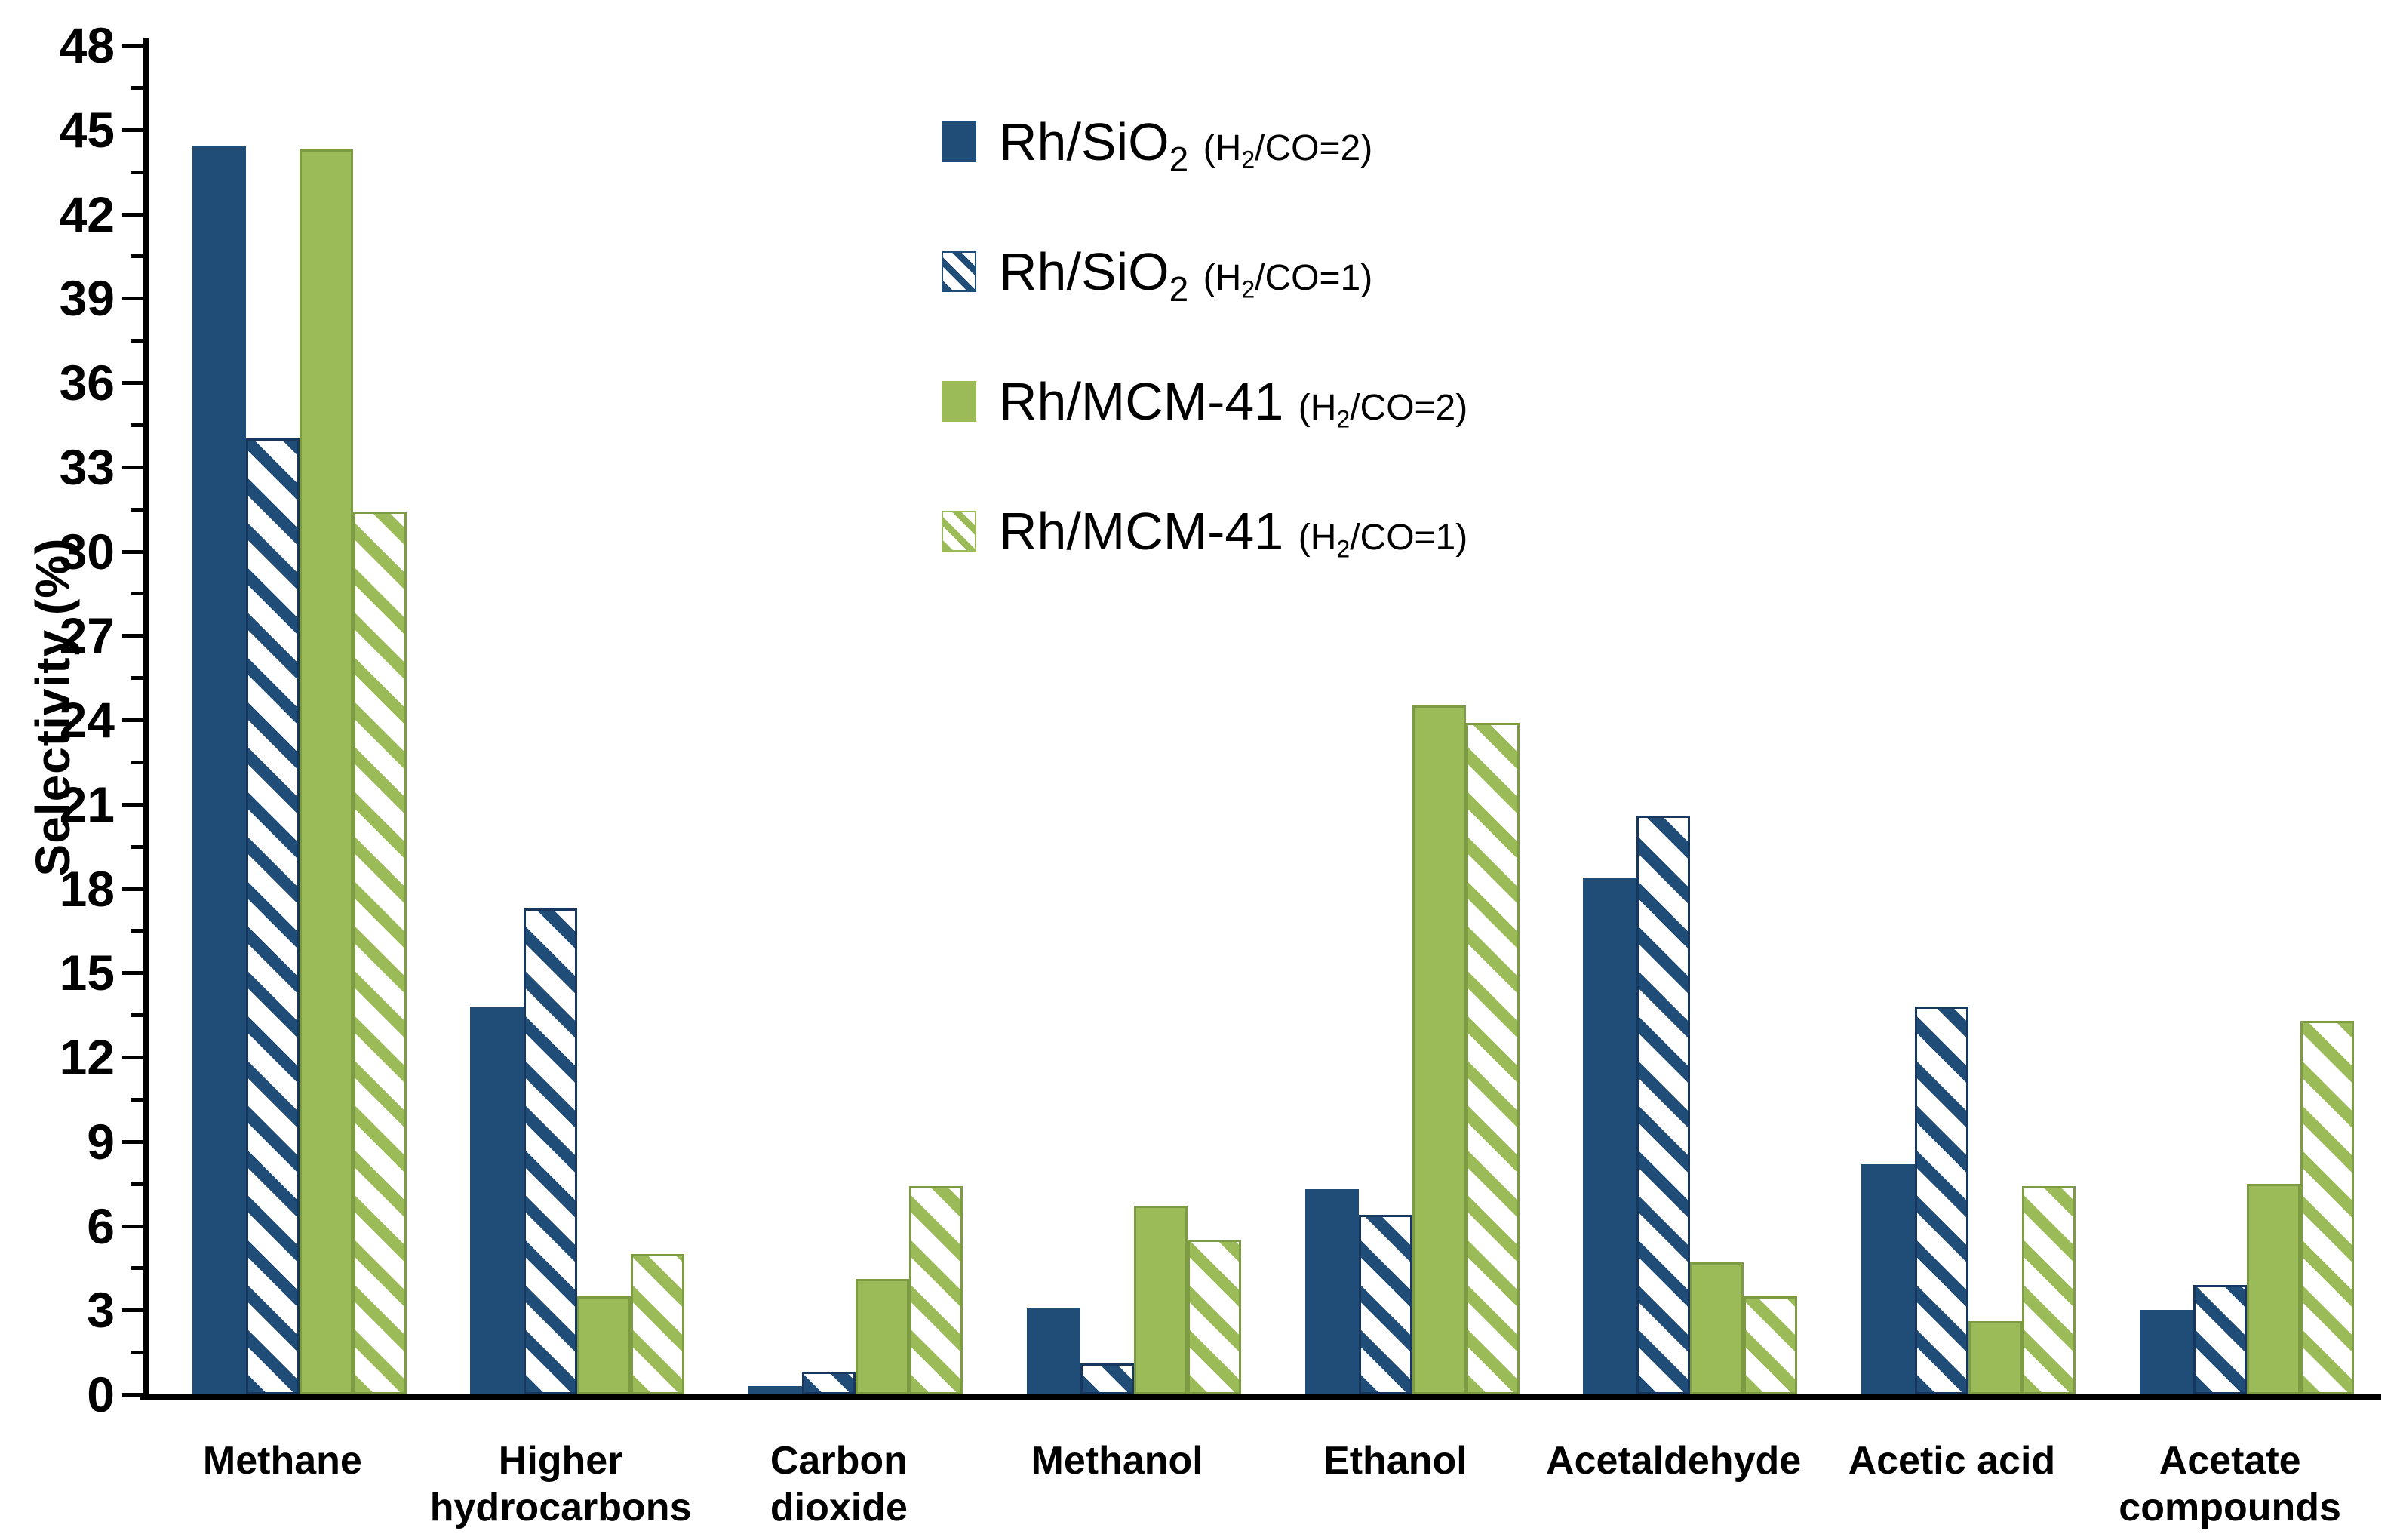 The width and height of the screenshot is (2400, 1540). Describe the element at coordinates (282, 1461) in the screenshot. I see `category-label-methane: Methane` at that location.